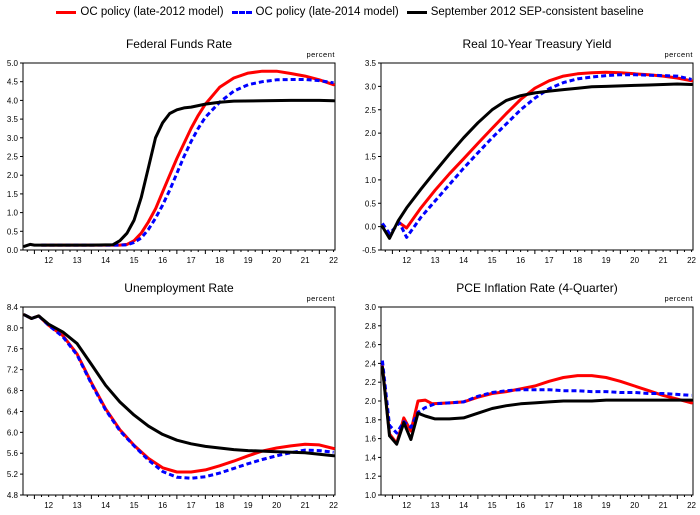 This screenshot has height=515, width=700. What do you see at coordinates (13, 432) in the screenshot?
I see `y-tick-label: 6.0` at bounding box center [13, 432].